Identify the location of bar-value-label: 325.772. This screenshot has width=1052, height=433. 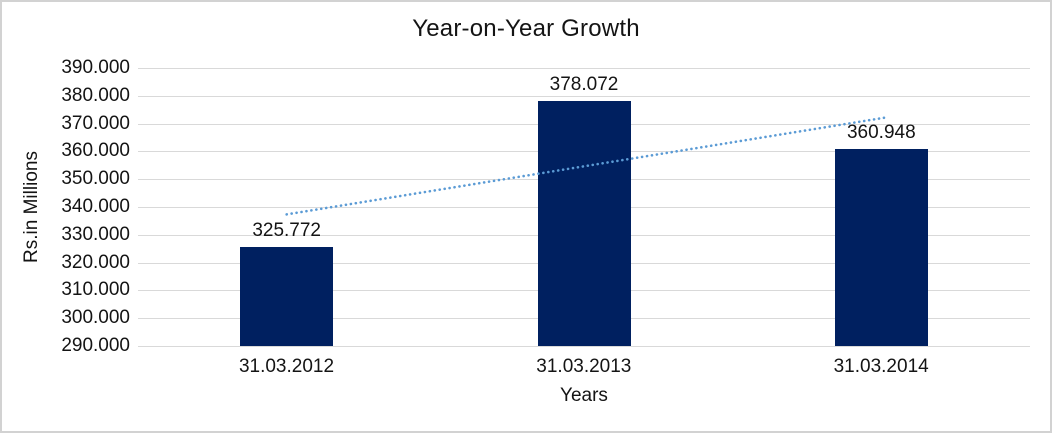
(286, 230).